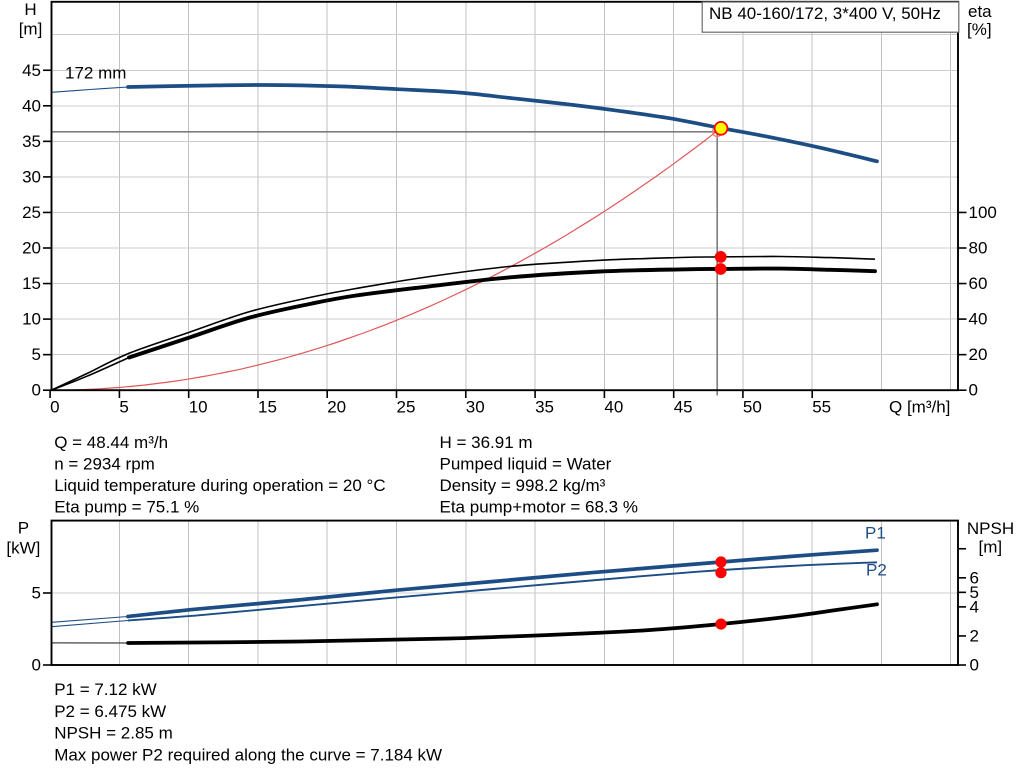  I want to click on svg-text: Eta pump = 75.1 %, so click(126, 507).